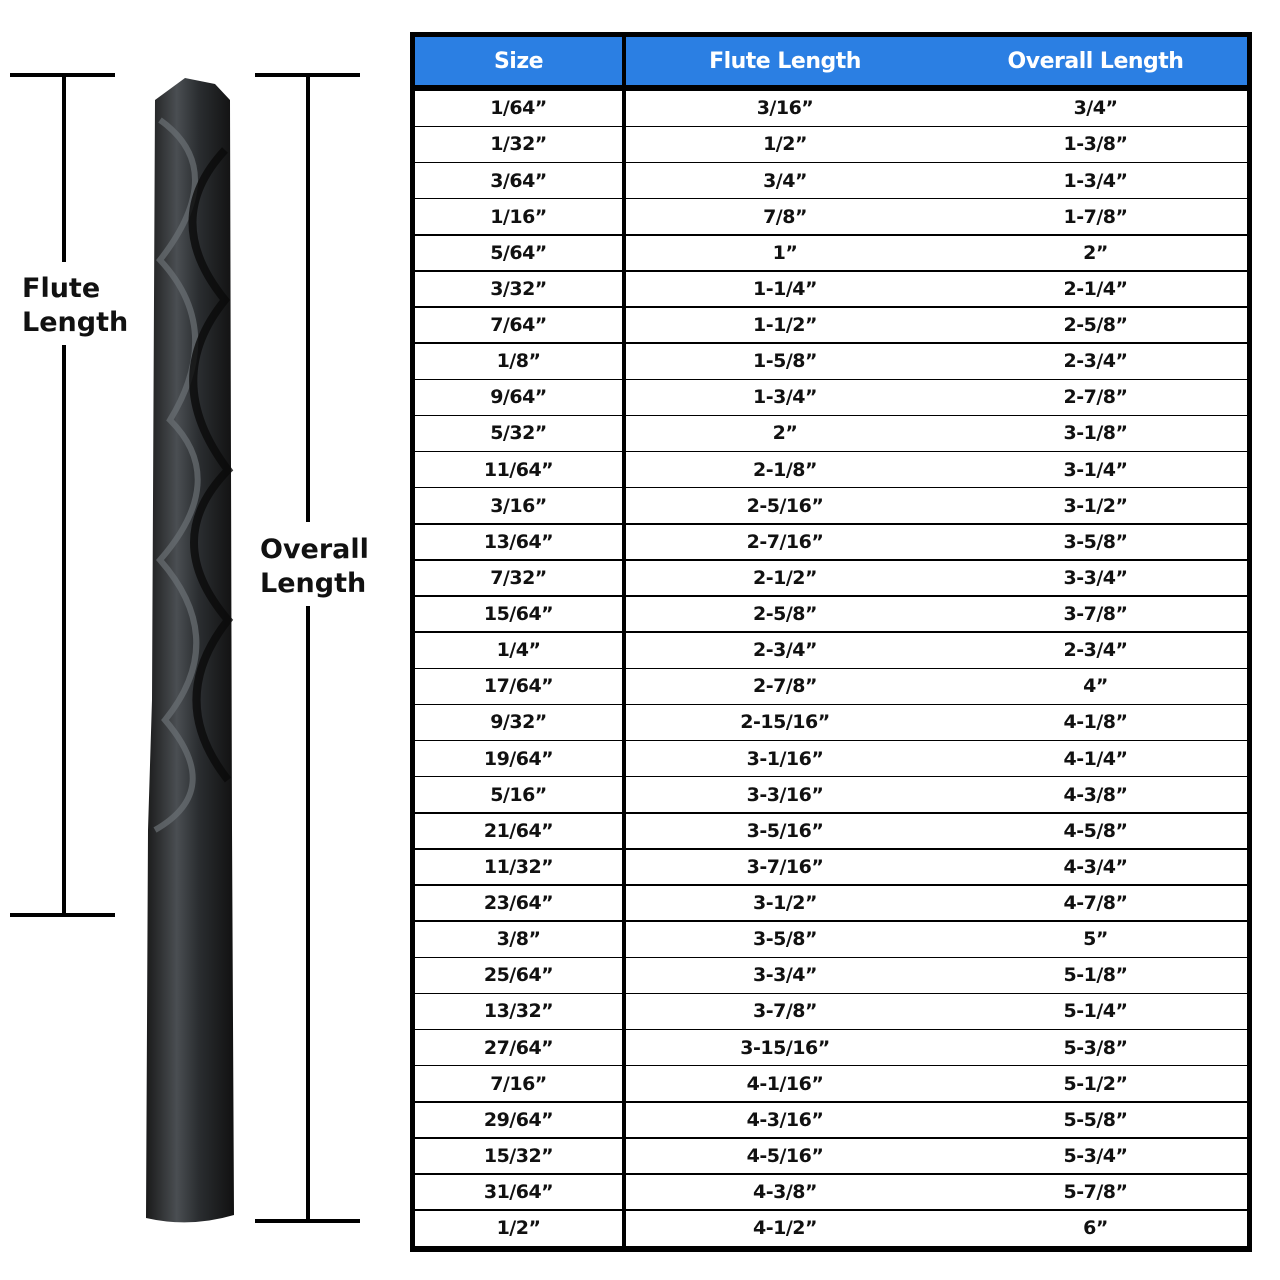 This screenshot has width=1280, height=1280. What do you see at coordinates (75, 322) in the screenshot?
I see `flute-label: Length` at bounding box center [75, 322].